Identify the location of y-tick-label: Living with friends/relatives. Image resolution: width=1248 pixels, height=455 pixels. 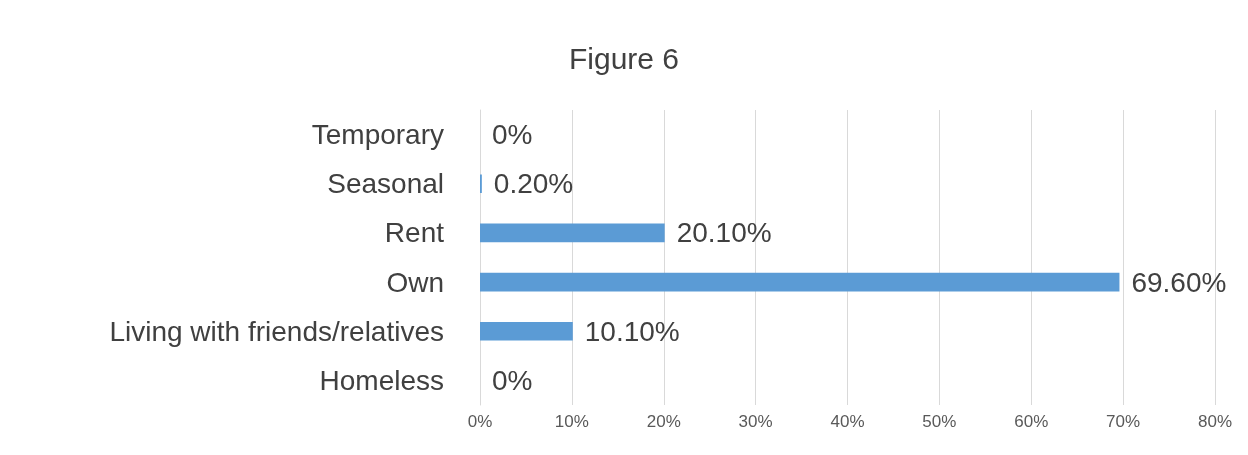
(276, 331).